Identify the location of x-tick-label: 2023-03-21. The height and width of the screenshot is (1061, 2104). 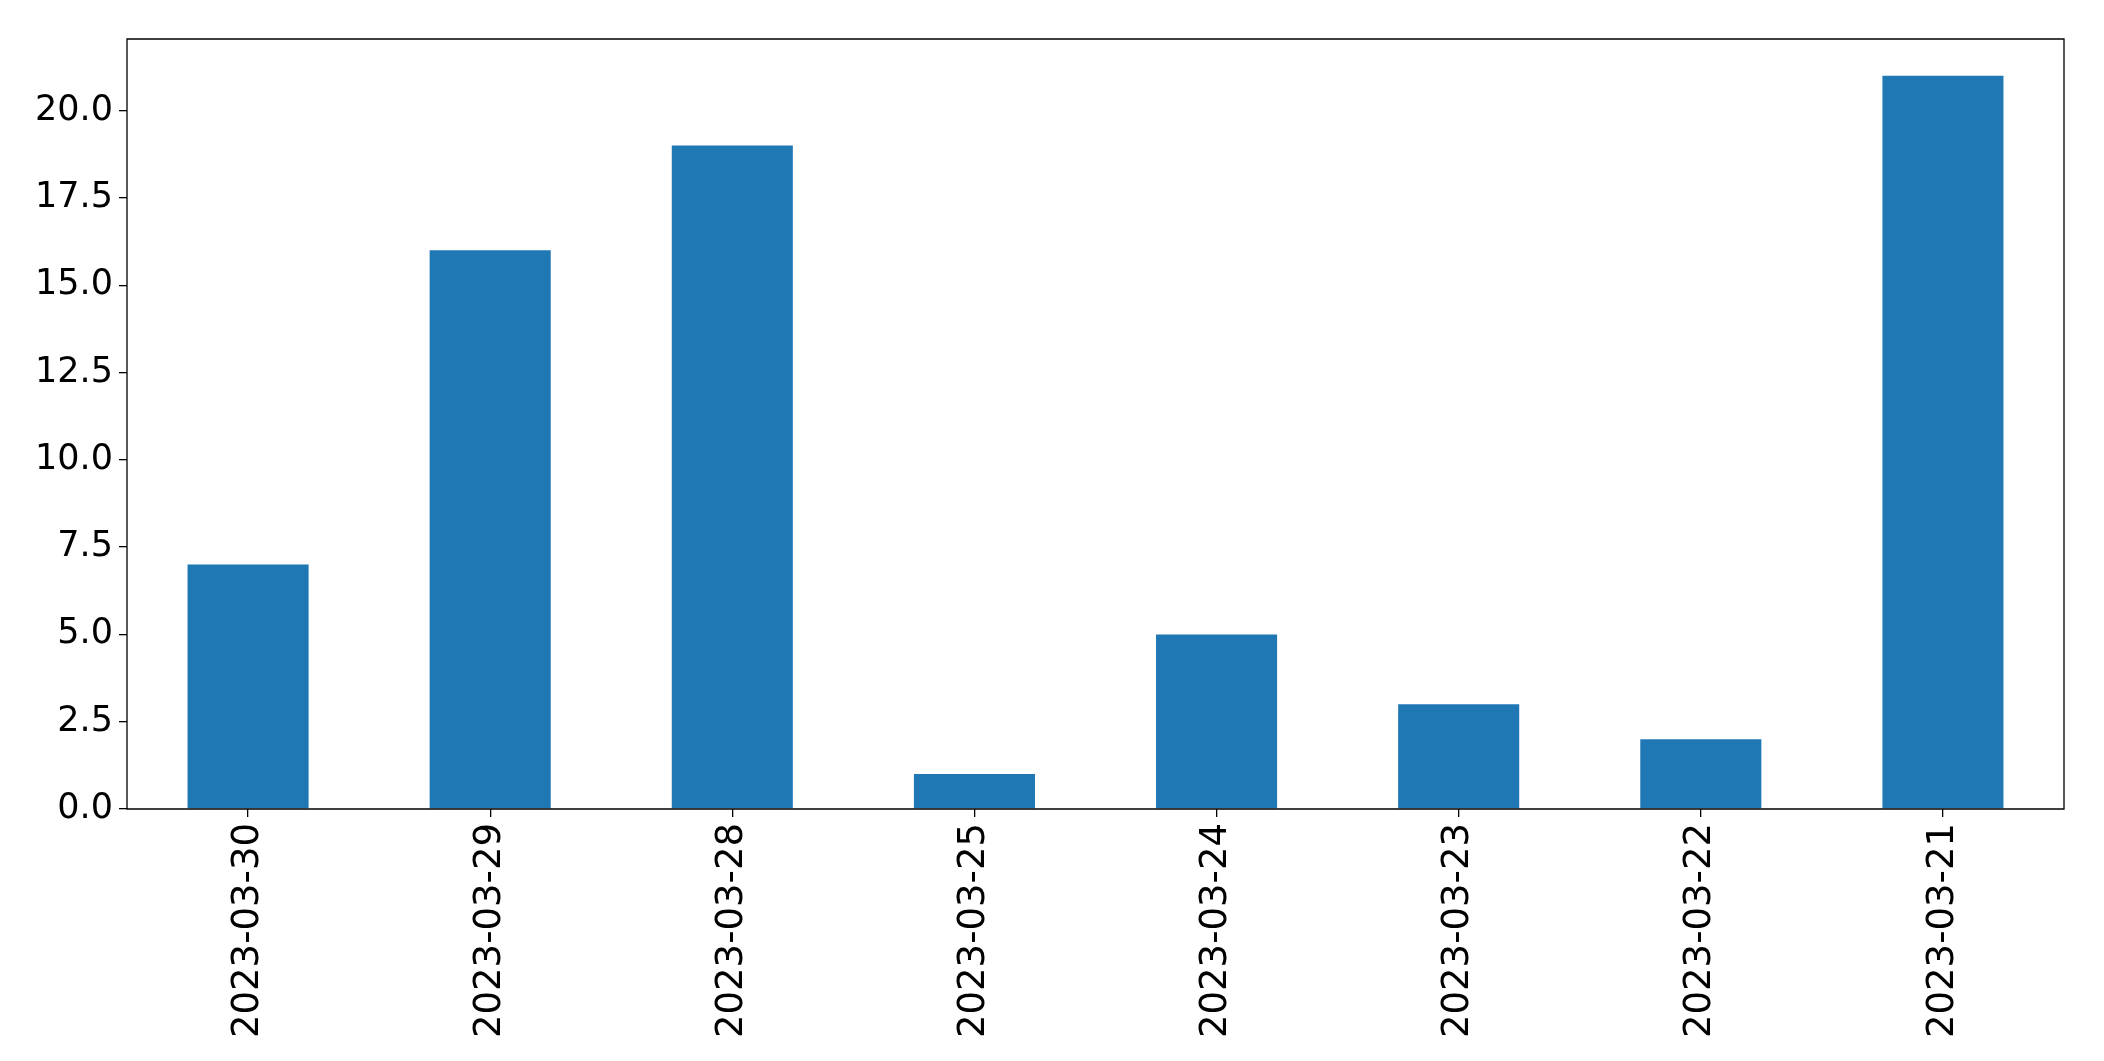
(1940, 931).